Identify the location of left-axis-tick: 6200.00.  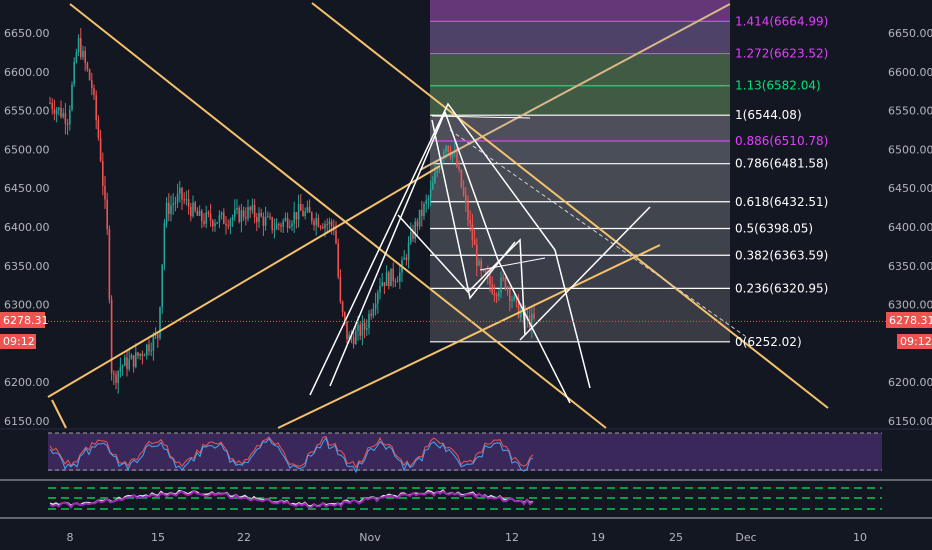
(27, 382).